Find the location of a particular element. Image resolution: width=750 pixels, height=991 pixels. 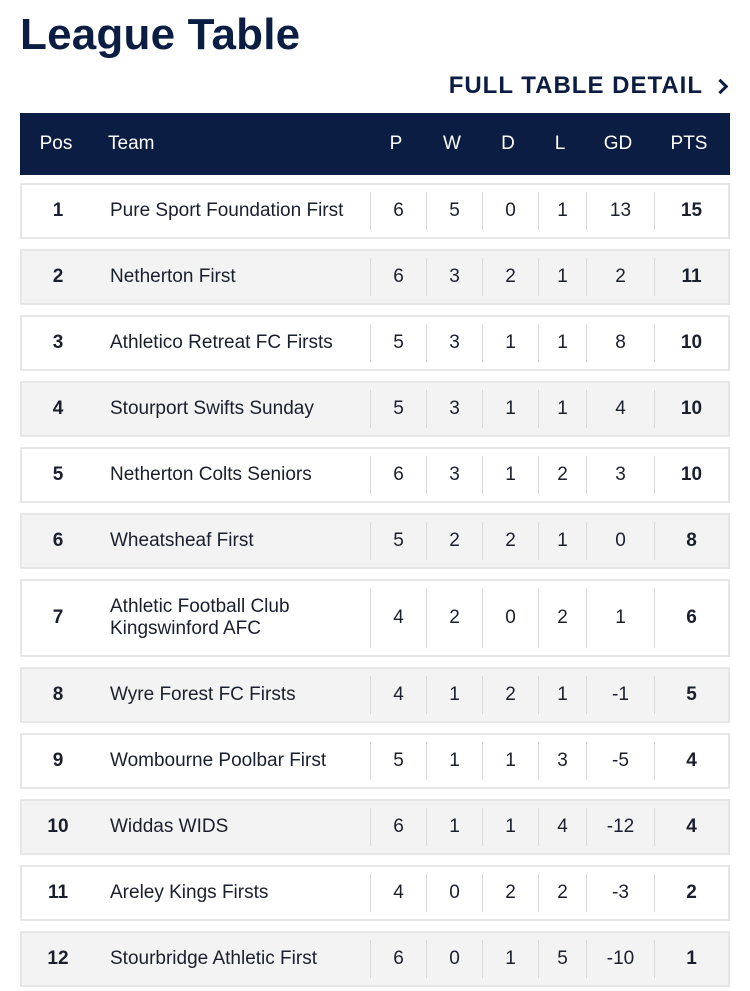

header-played: P is located at coordinates (396, 143).